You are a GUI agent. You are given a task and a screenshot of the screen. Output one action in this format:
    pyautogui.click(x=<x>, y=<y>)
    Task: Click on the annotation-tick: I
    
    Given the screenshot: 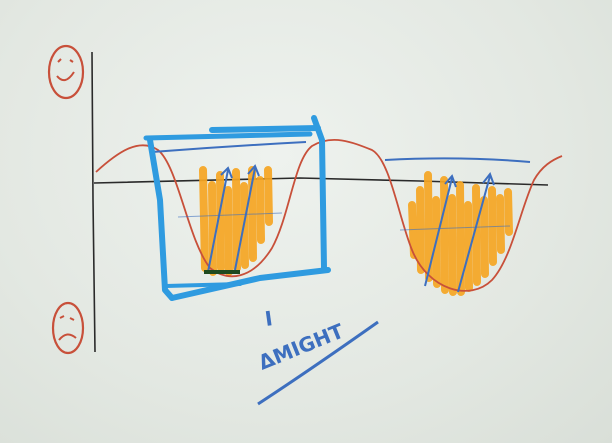 What is the action you would take?
    pyautogui.click(x=268, y=318)
    